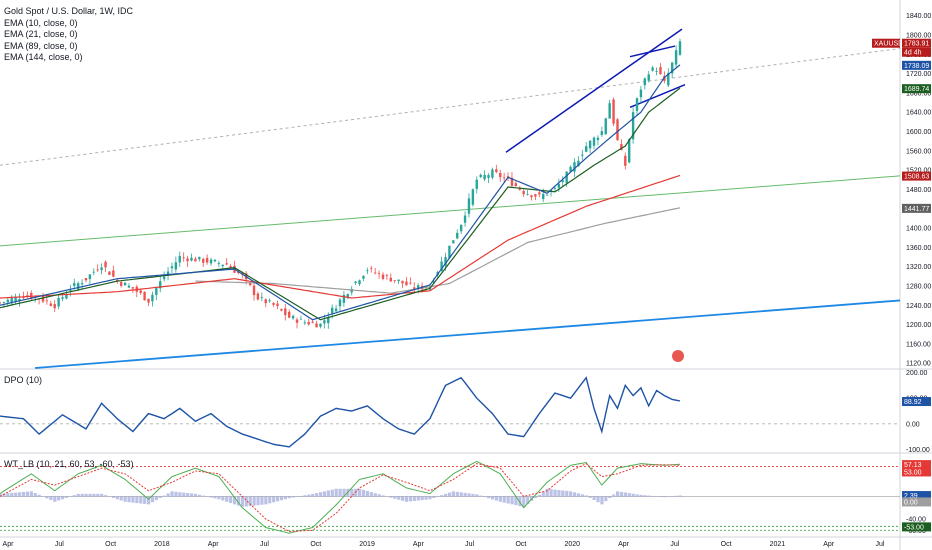  I want to click on dpo-label: DPO (10), so click(23, 380).